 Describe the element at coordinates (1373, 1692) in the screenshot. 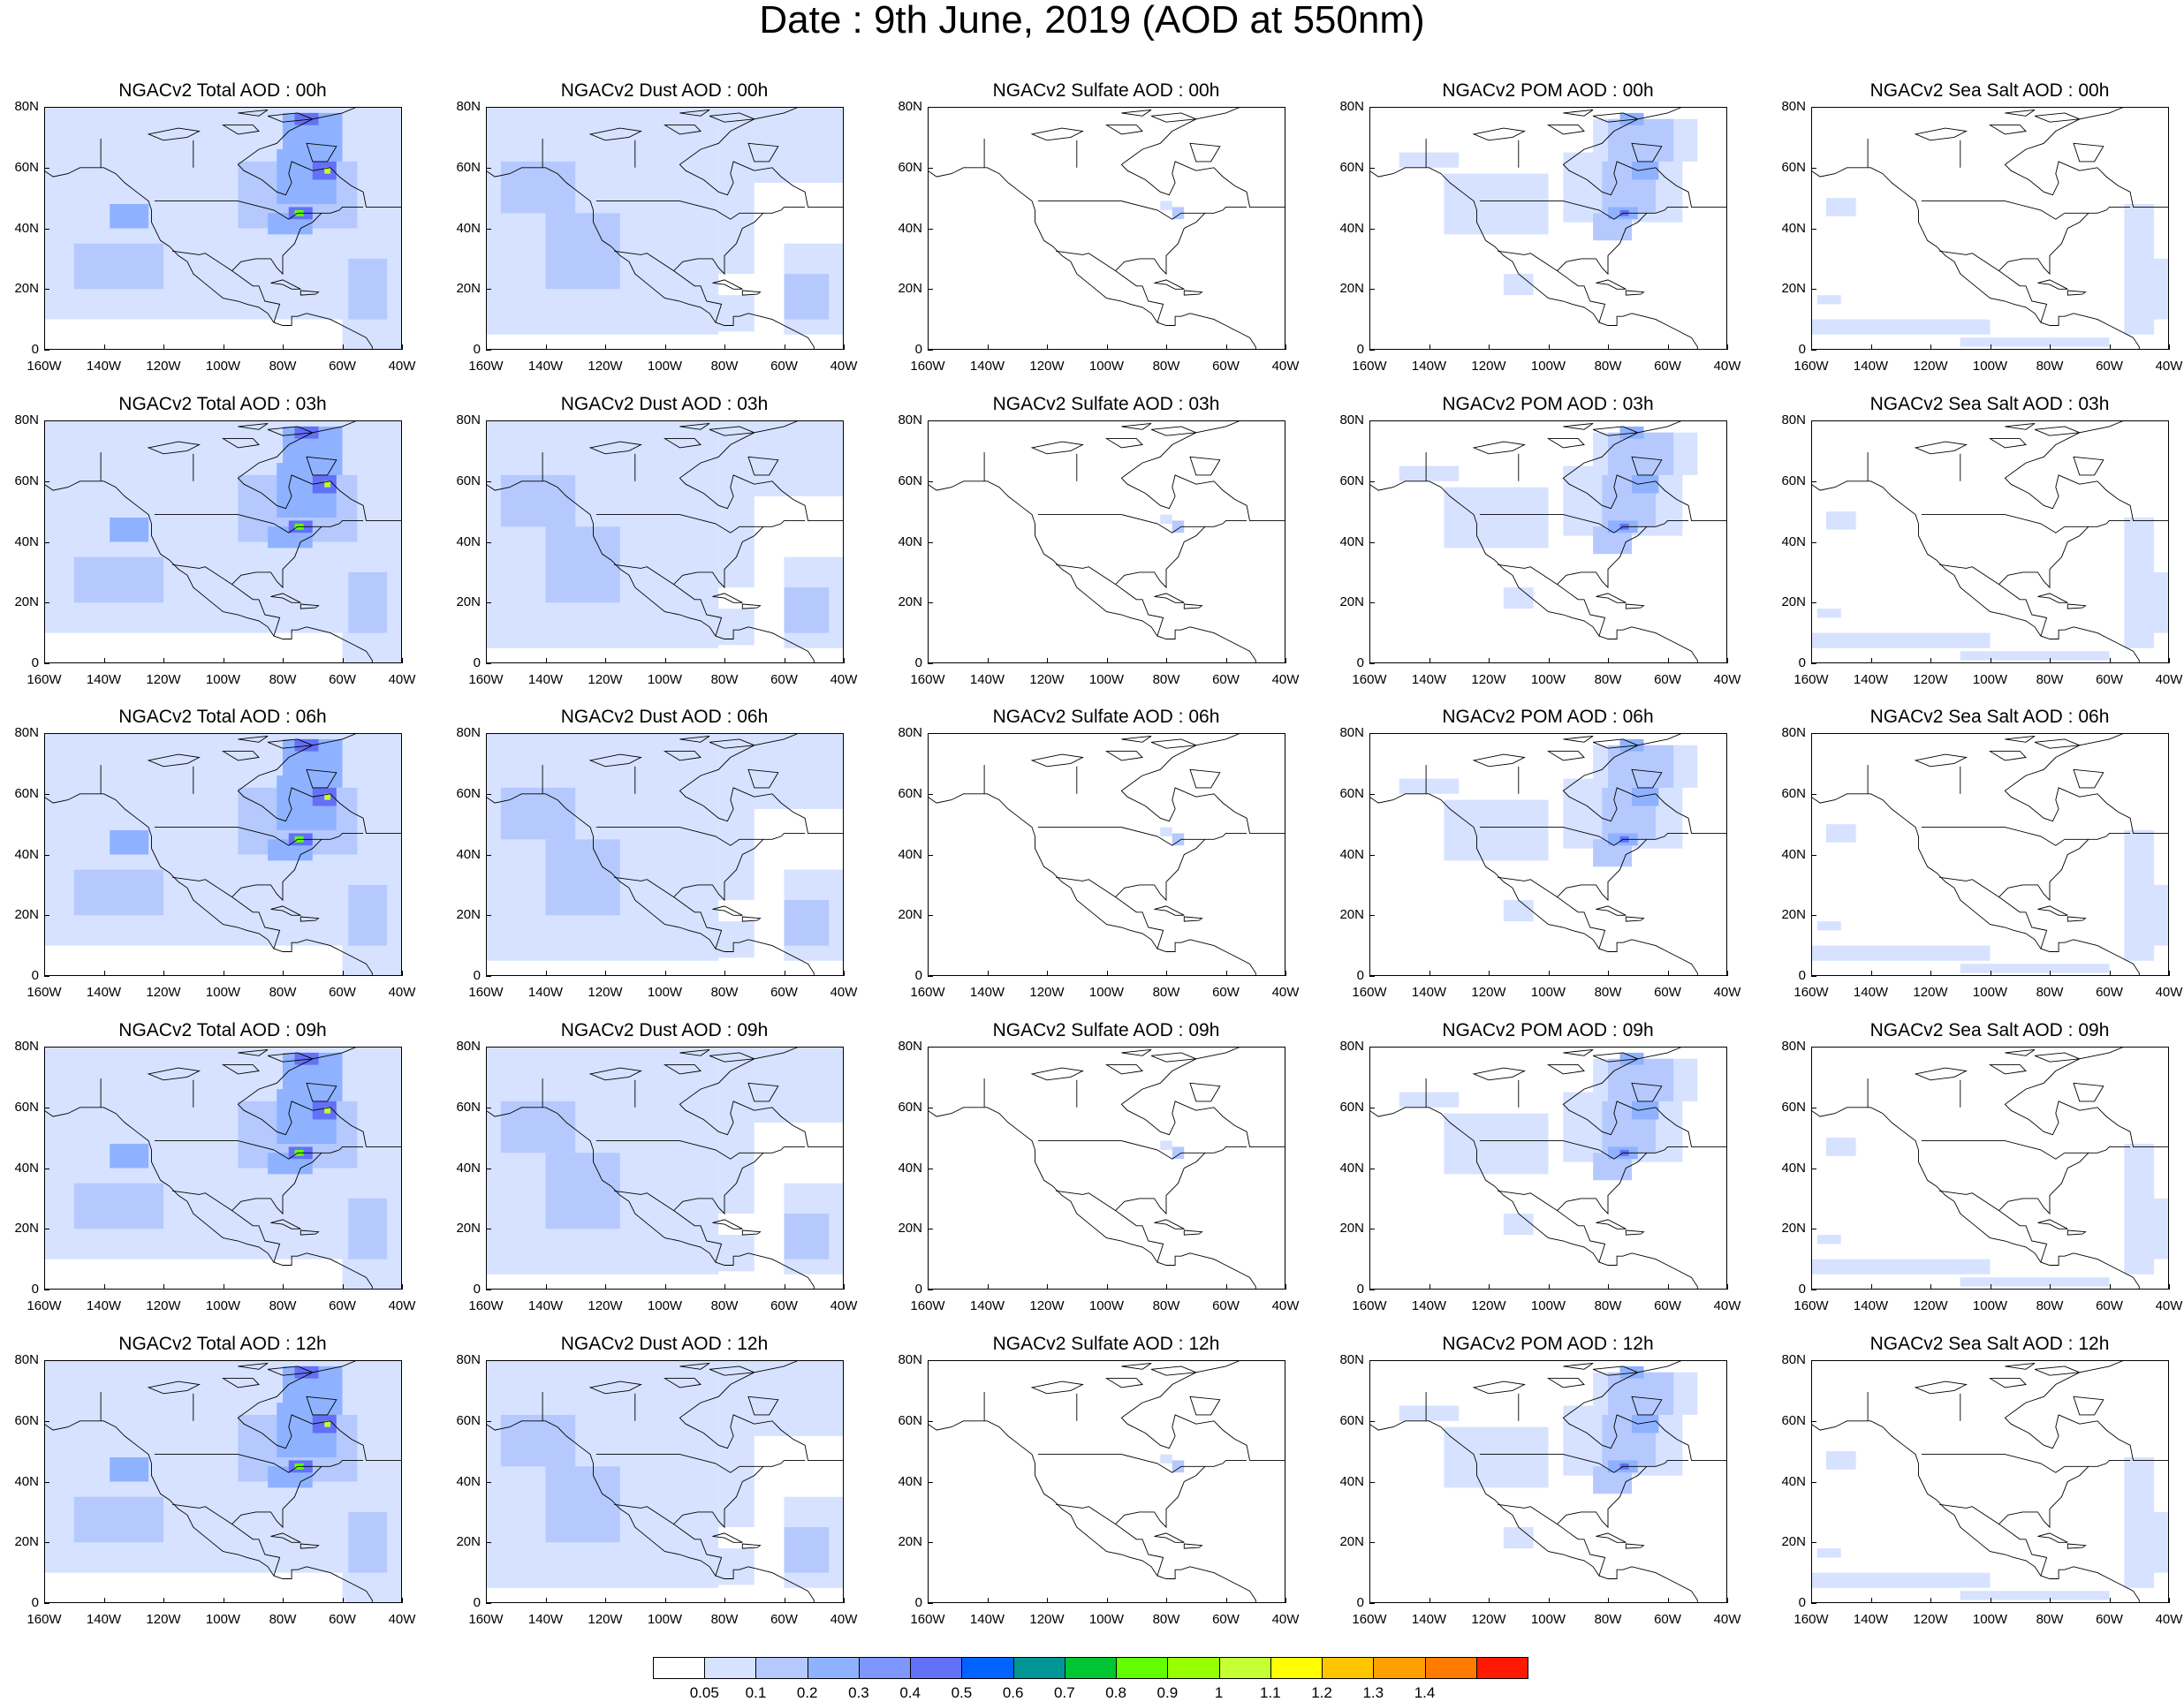

I see `colorbar-label: 1.3` at that location.